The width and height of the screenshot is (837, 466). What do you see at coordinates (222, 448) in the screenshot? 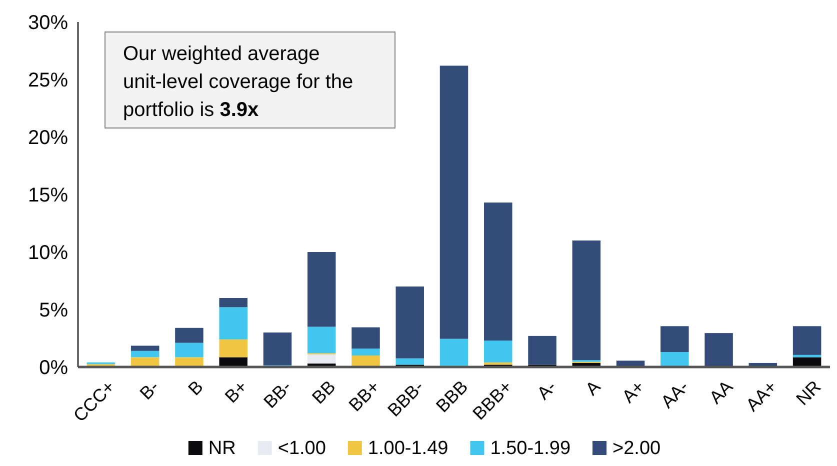
I see `legend-label: NR` at bounding box center [222, 448].